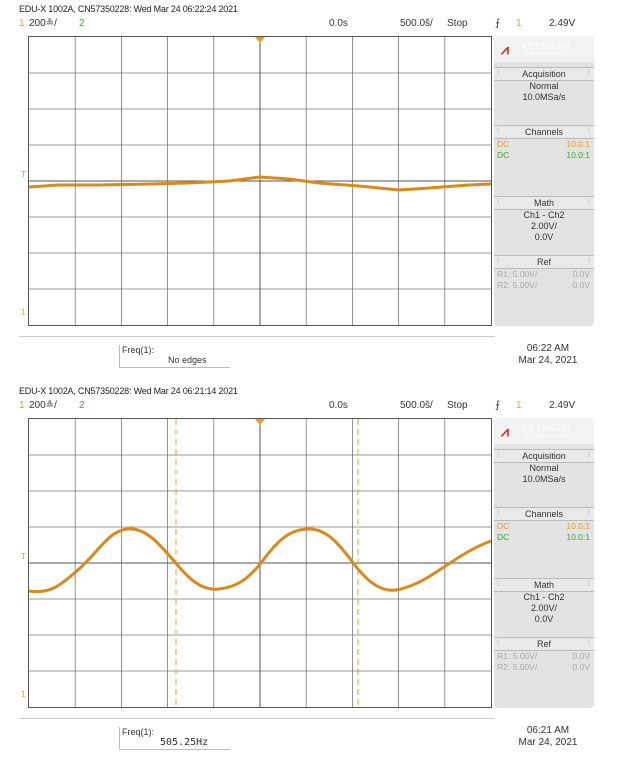 The image size is (620, 765). What do you see at coordinates (257, 734) in the screenshot?
I see `measurement-bar: Freq(1): 505.25Hz` at bounding box center [257, 734].